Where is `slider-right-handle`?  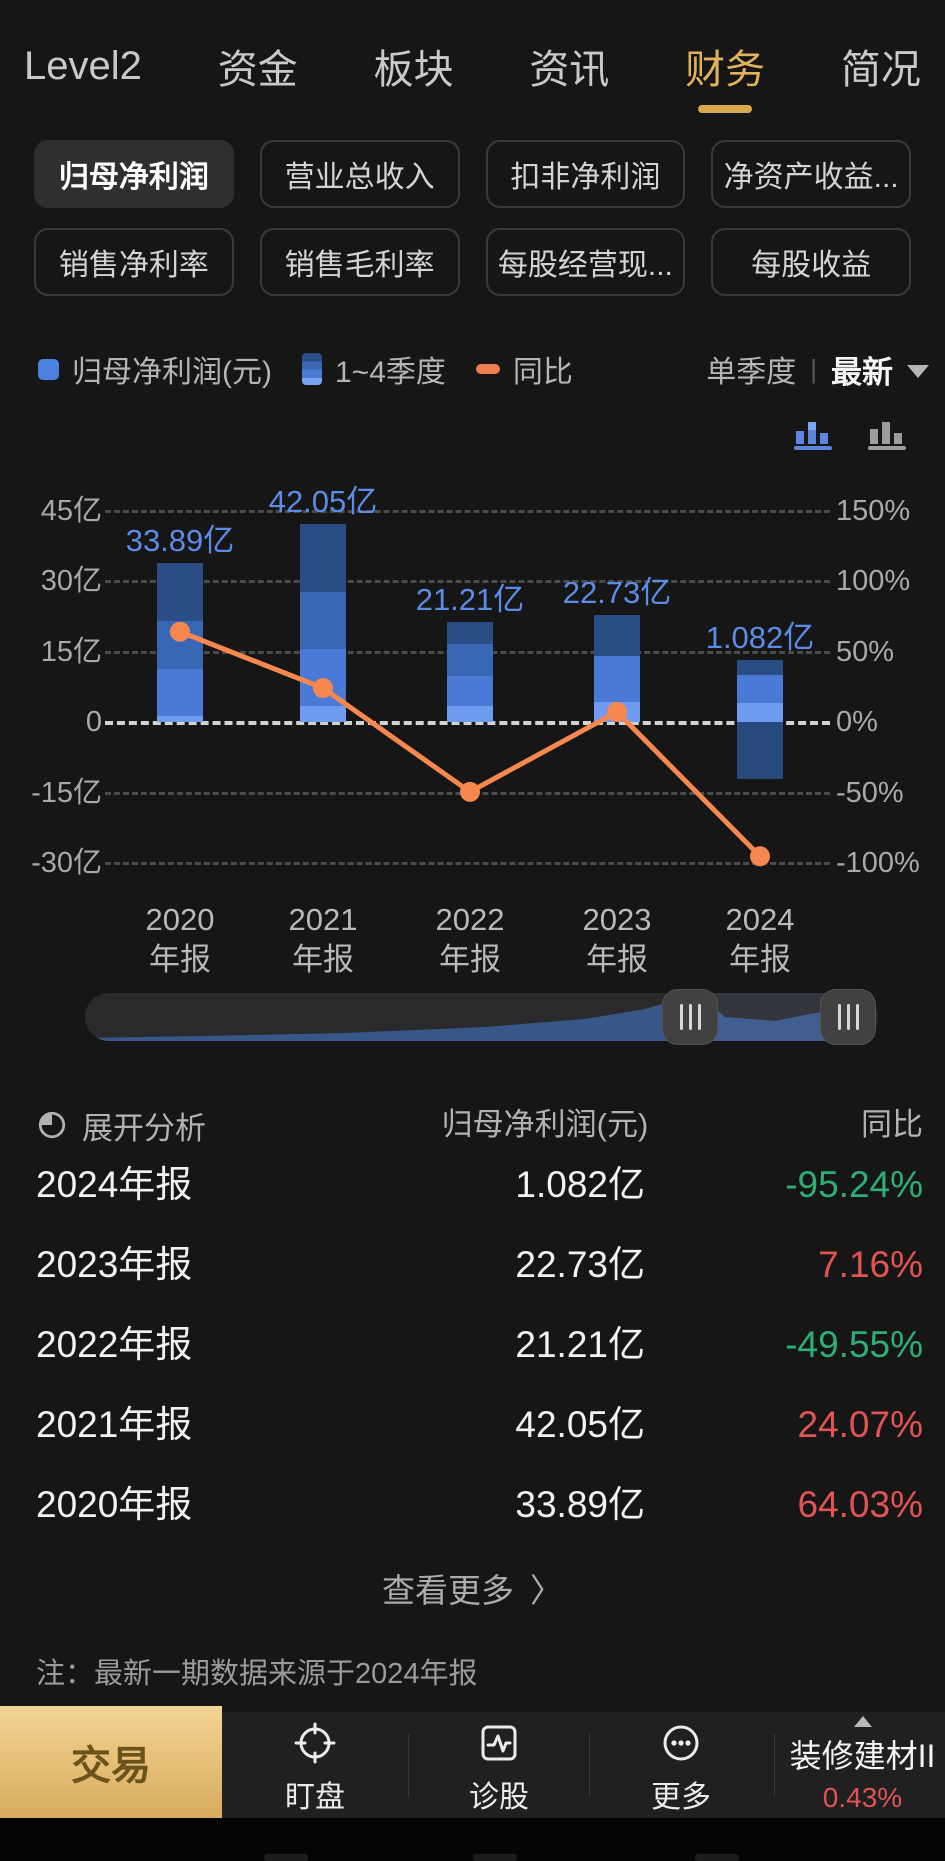
slider-right-handle is located at coordinates (848, 1017).